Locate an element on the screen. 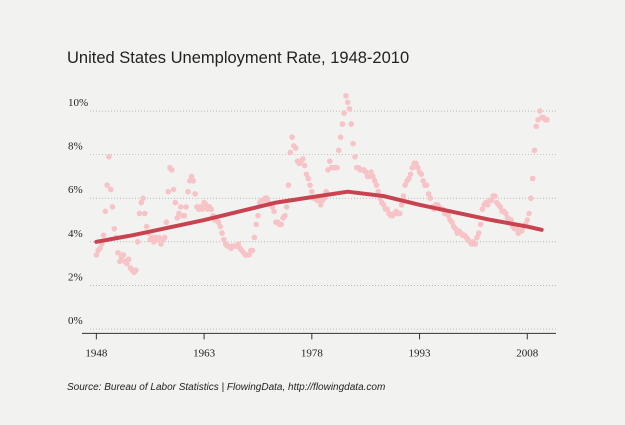 The height and width of the screenshot is (425, 625). y-tick-label: 2% is located at coordinates (75, 277).